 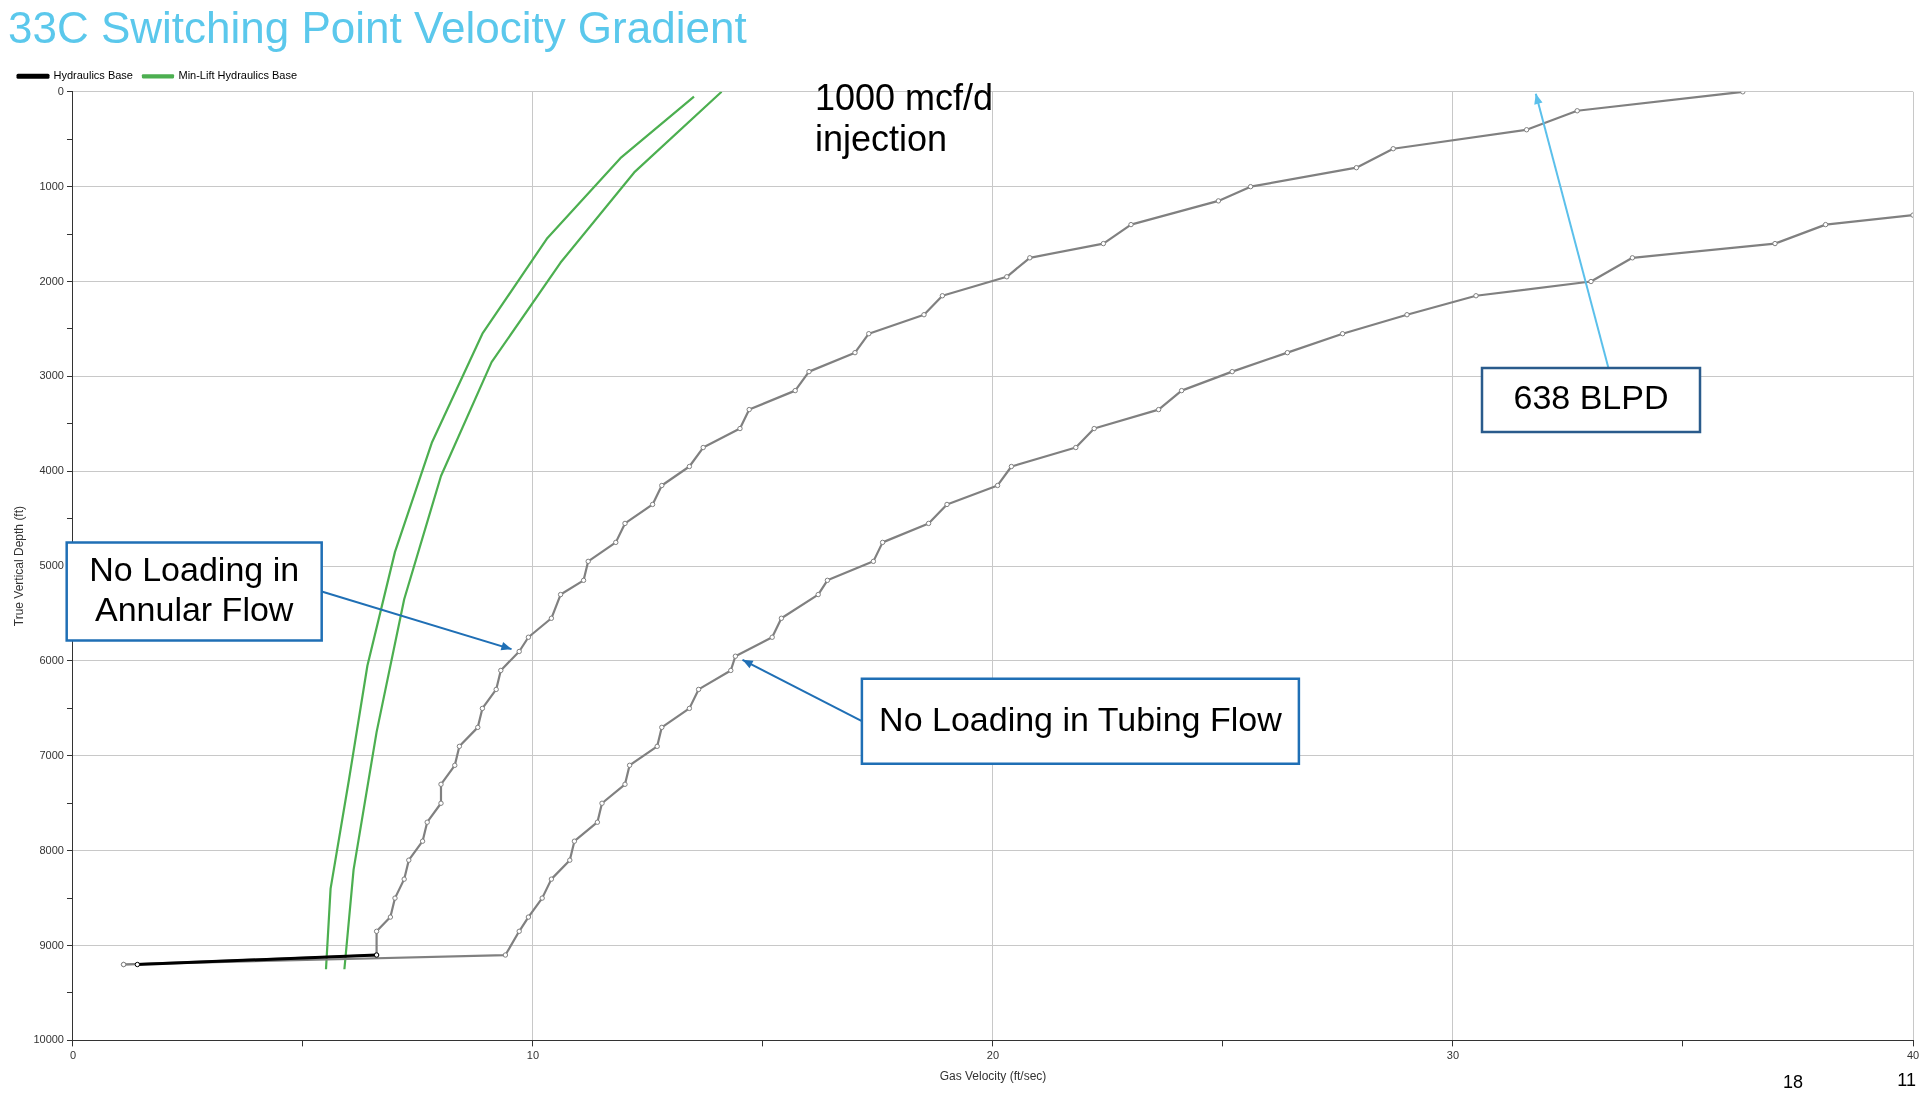 I want to click on y-tick-label: 5000, so click(x=51, y=565).